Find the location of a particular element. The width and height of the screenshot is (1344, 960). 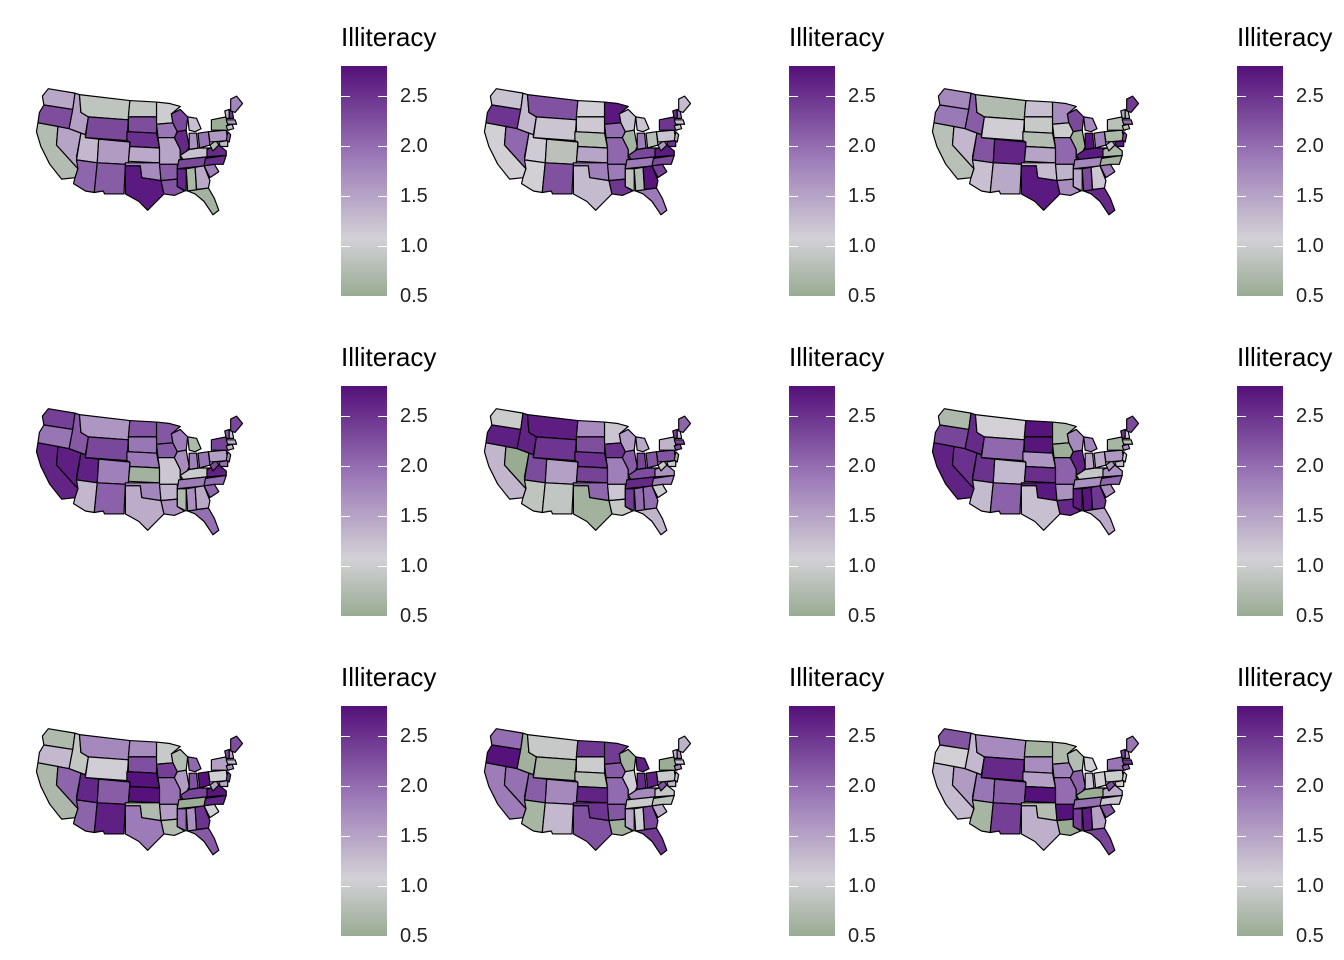

state-md is located at coordinates (671, 143).